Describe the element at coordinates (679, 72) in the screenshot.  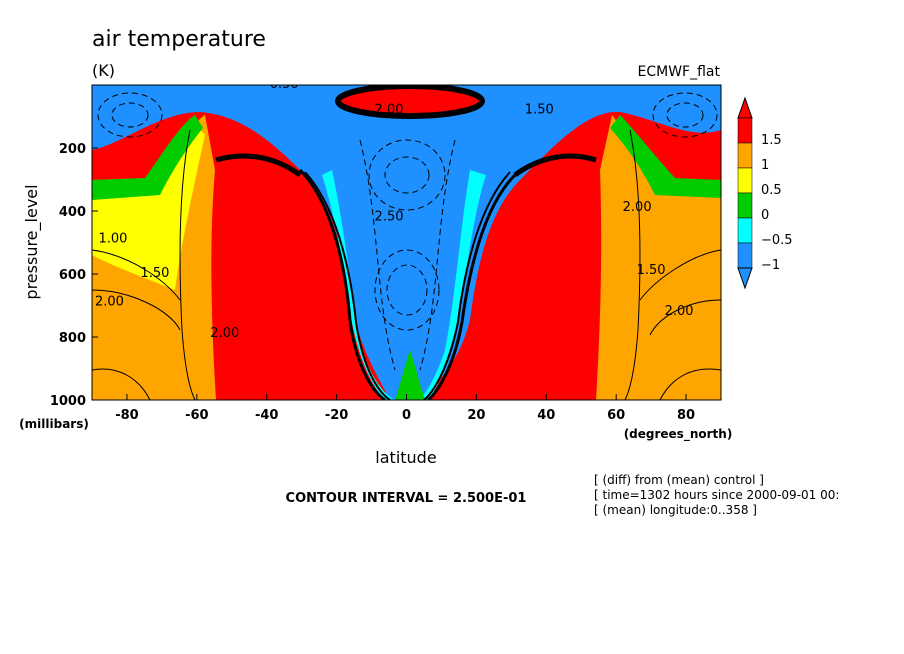
I see `dataset-name: ECMWF_flat` at that location.